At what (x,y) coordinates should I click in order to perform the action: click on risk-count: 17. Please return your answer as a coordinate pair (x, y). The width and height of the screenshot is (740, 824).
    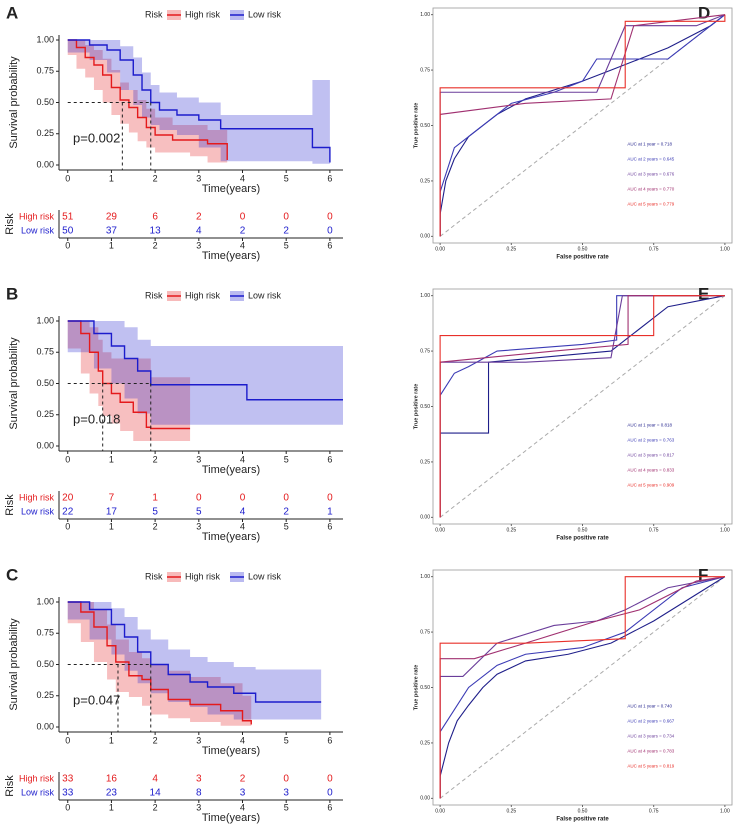
    Looking at the image, I should click on (112, 512).